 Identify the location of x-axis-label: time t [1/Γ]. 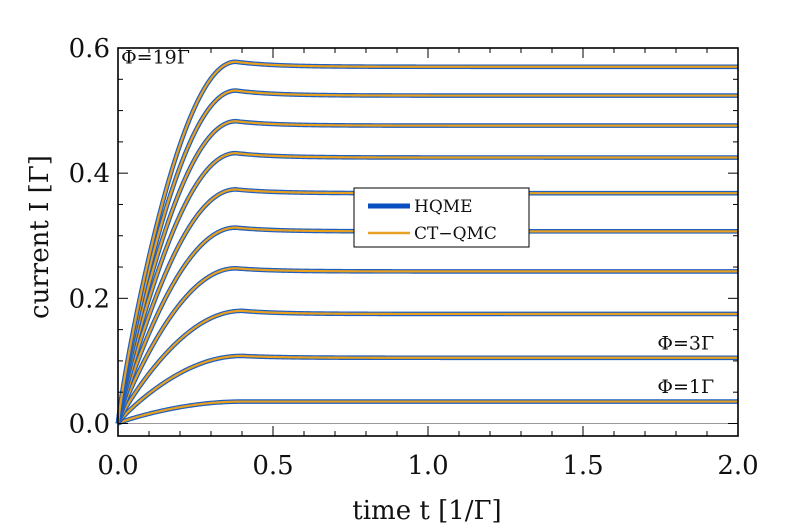
(426, 511).